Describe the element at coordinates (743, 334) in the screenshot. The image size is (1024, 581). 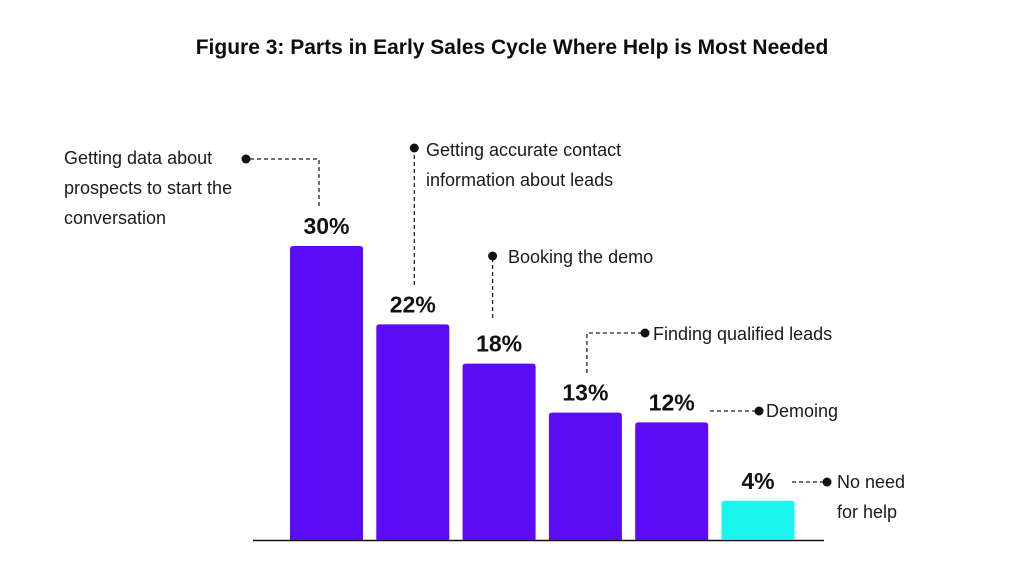
I see `category-label-4: Finding qualified leads` at that location.